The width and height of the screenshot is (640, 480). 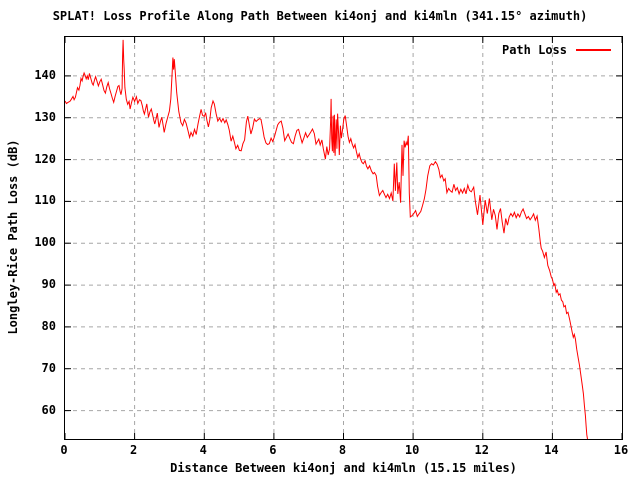 I want to click on x-tick-label: 6, so click(x=273, y=450).